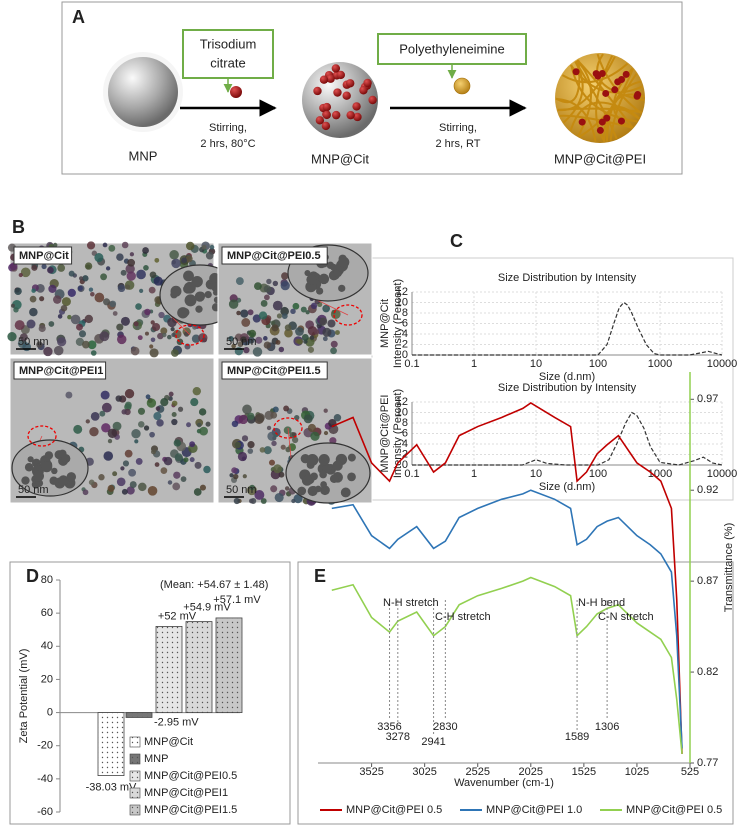  What do you see at coordinates (707, 763) in the screenshot?
I see `y-tick-label: 0.77` at bounding box center [707, 763].